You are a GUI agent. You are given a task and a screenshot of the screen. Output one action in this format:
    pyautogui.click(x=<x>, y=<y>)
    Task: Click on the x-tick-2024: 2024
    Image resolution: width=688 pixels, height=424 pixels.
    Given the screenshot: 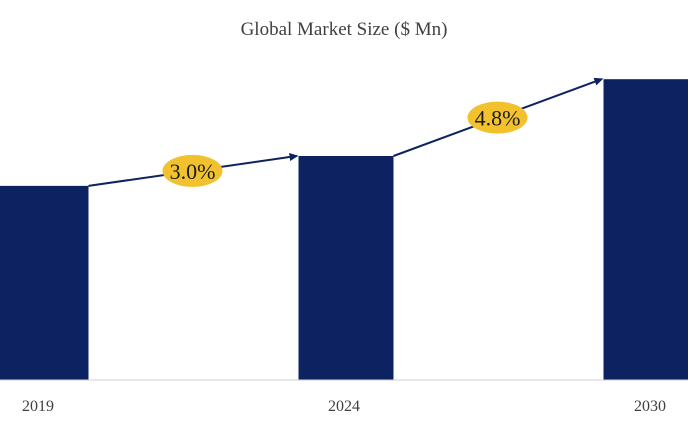 What is the action you would take?
    pyautogui.click(x=344, y=406)
    